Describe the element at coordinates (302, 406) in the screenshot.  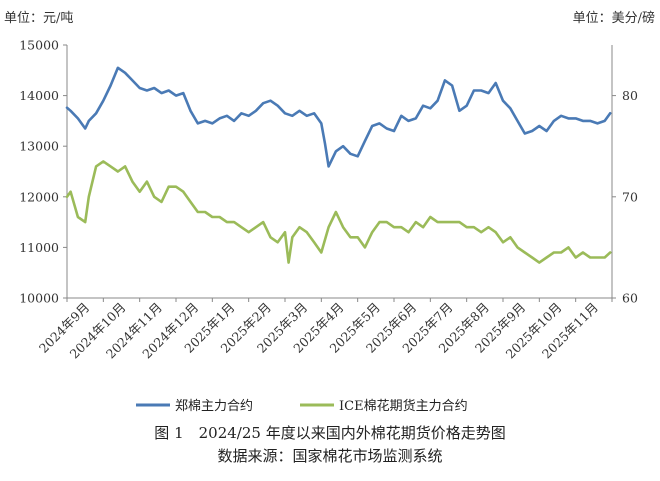
I see `legend: 郑棉主力合约 ICE棉花期货主力合约` at that location.